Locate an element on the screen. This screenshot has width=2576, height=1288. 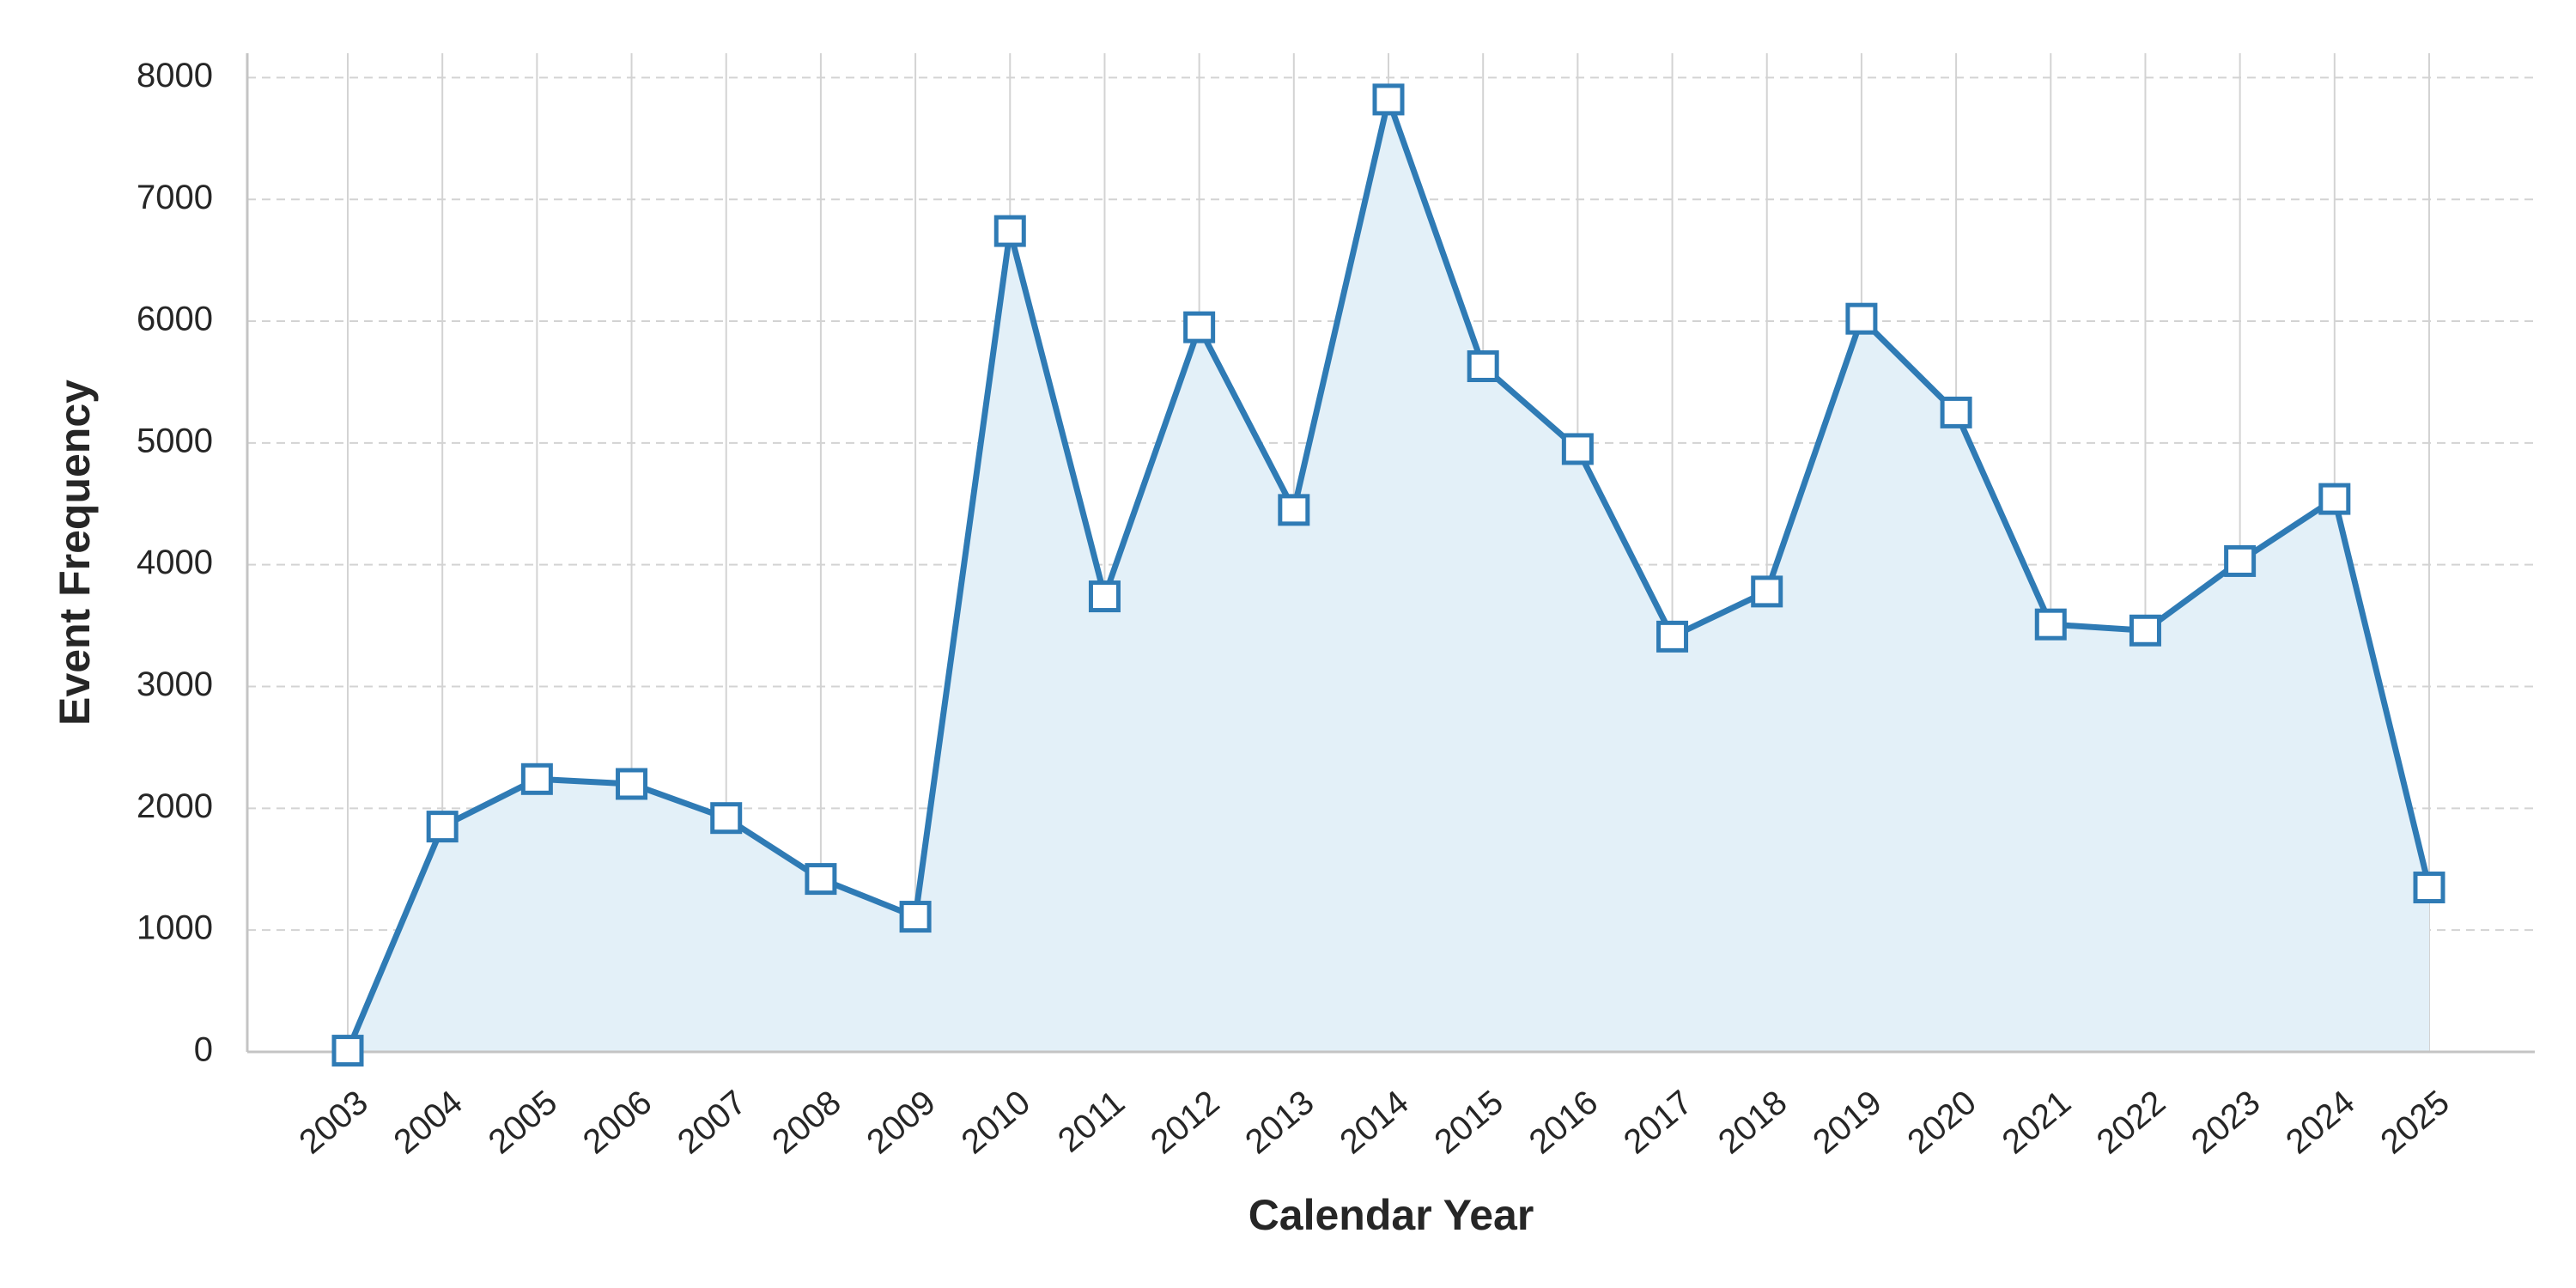
x-tick-label: 2019 is located at coordinates (1847, 1123).